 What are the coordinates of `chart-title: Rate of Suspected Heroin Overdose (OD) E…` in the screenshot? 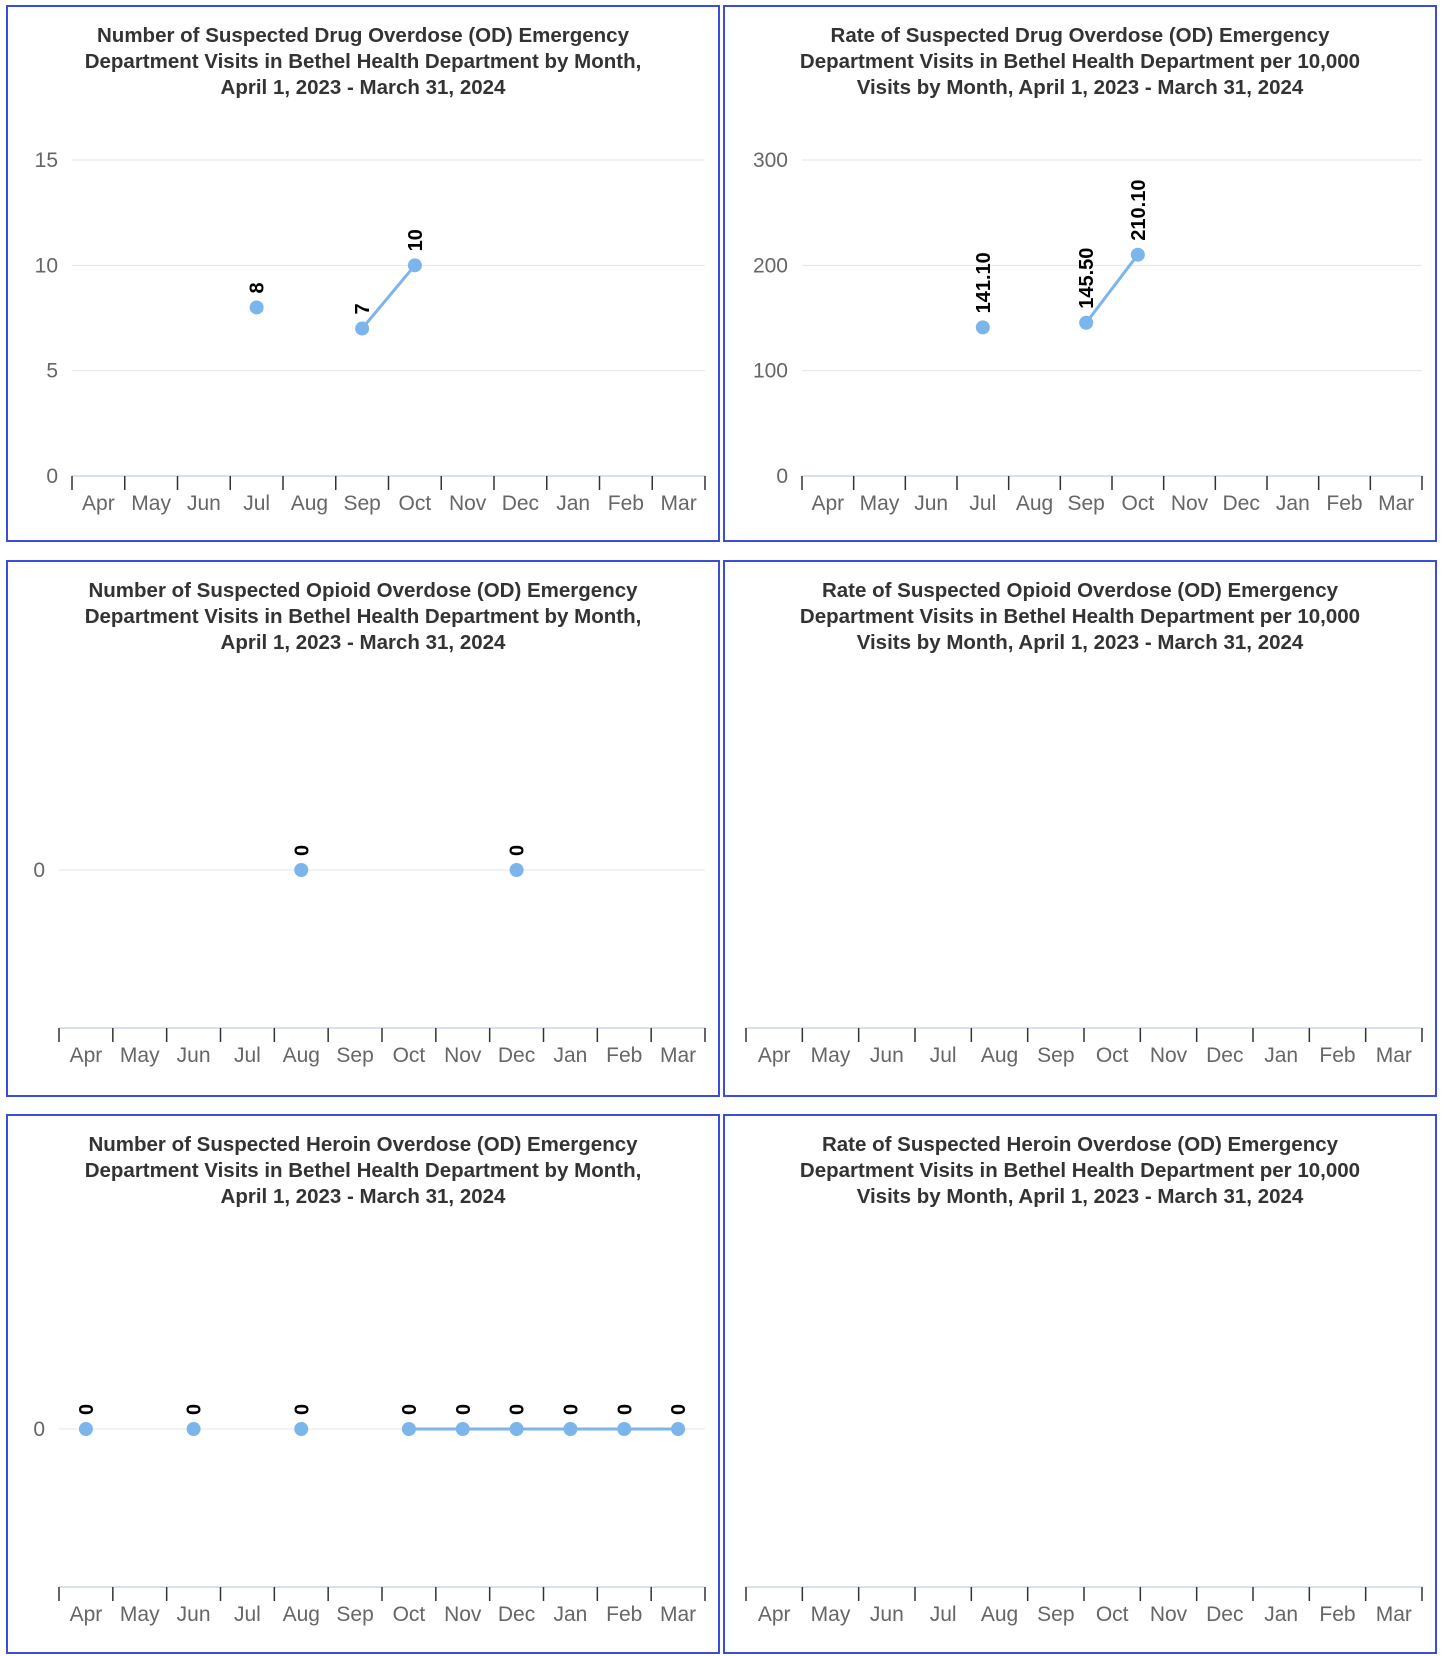 It's located at (1080, 1171).